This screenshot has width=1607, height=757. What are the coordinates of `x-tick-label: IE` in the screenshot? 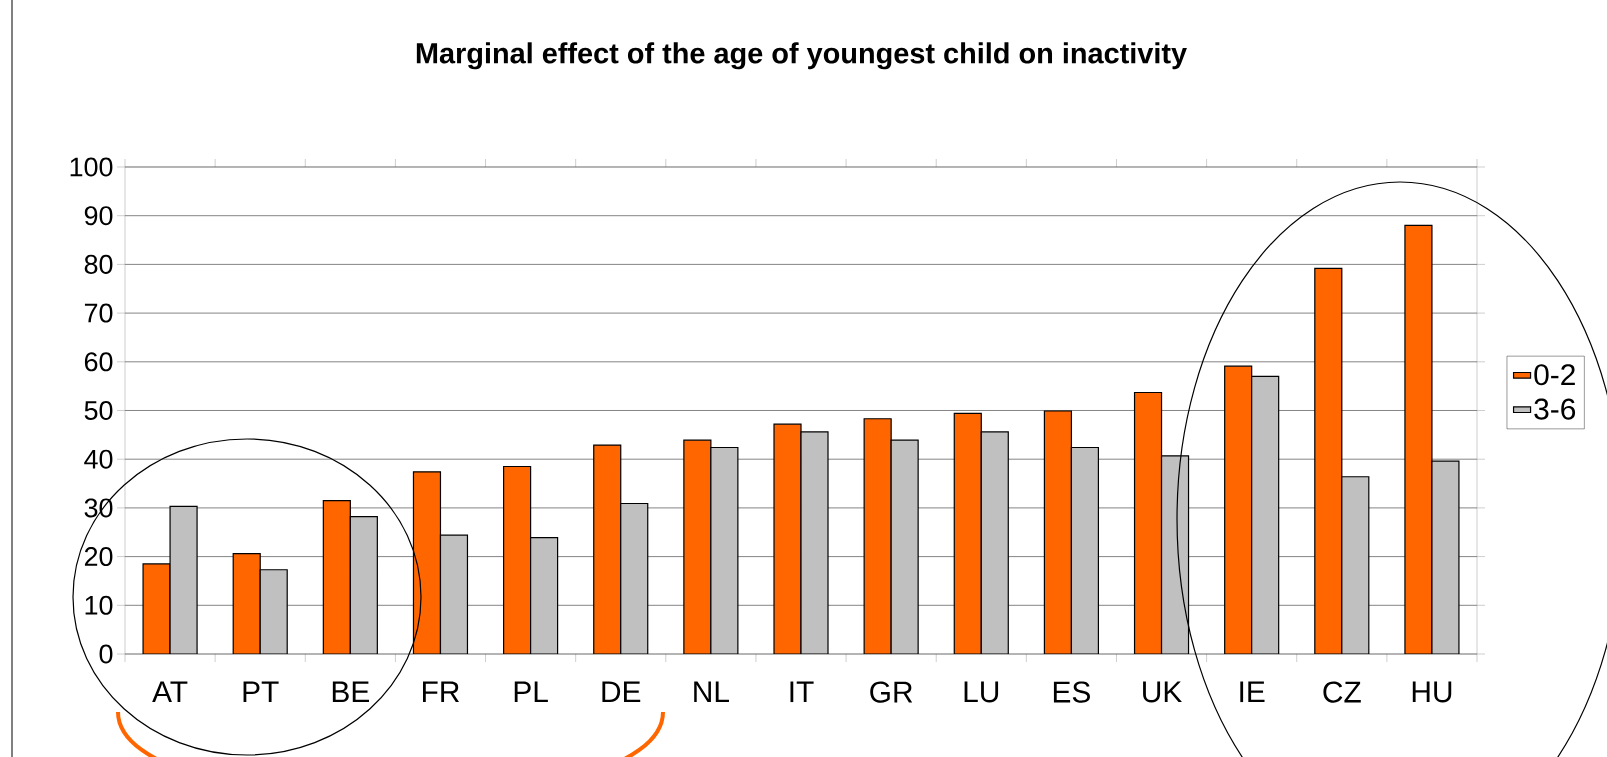 It's located at (1252, 692).